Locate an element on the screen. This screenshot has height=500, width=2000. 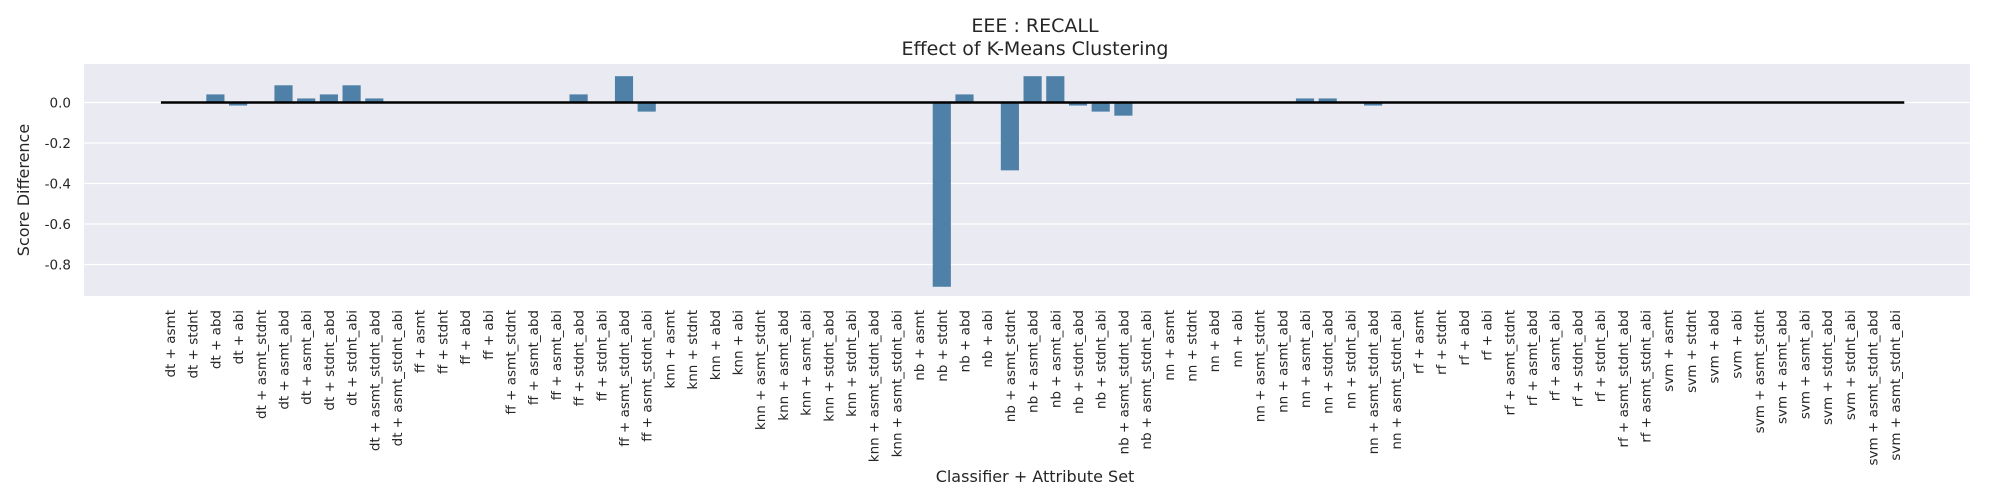
x-tick-label: ff + abd is located at coordinates (466, 337).